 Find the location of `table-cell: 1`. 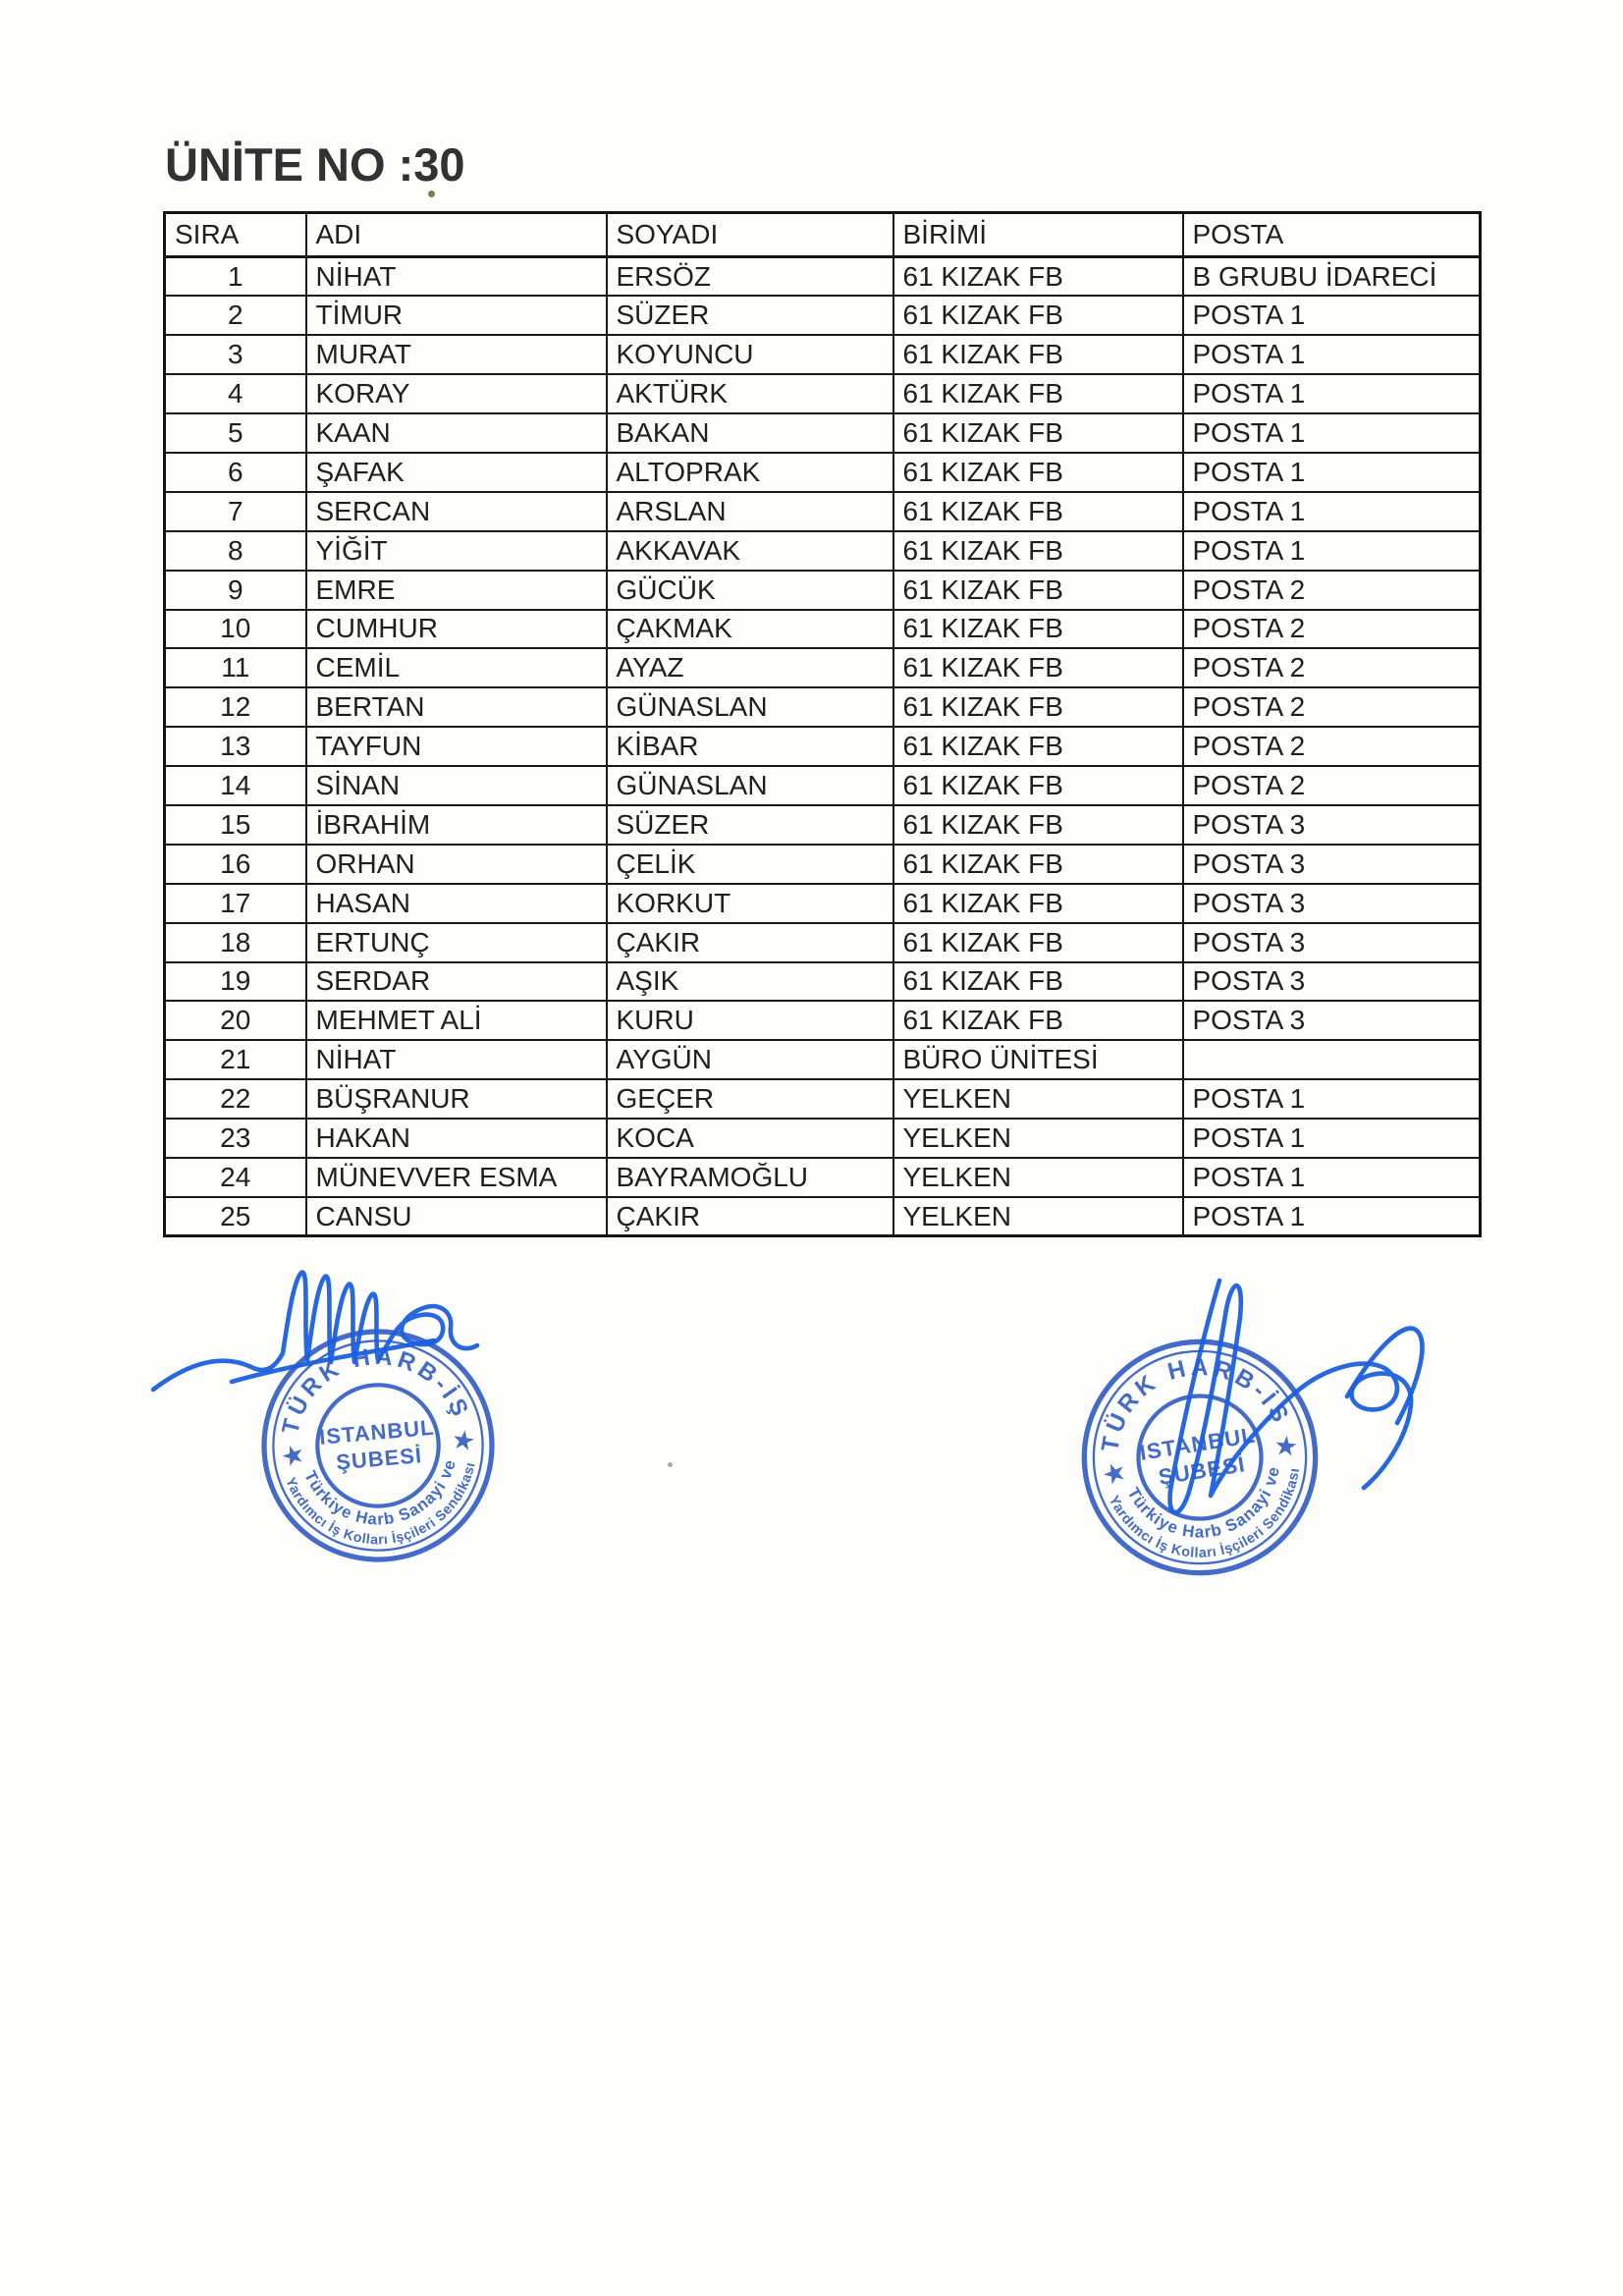

table-cell: 1 is located at coordinates (235, 276).